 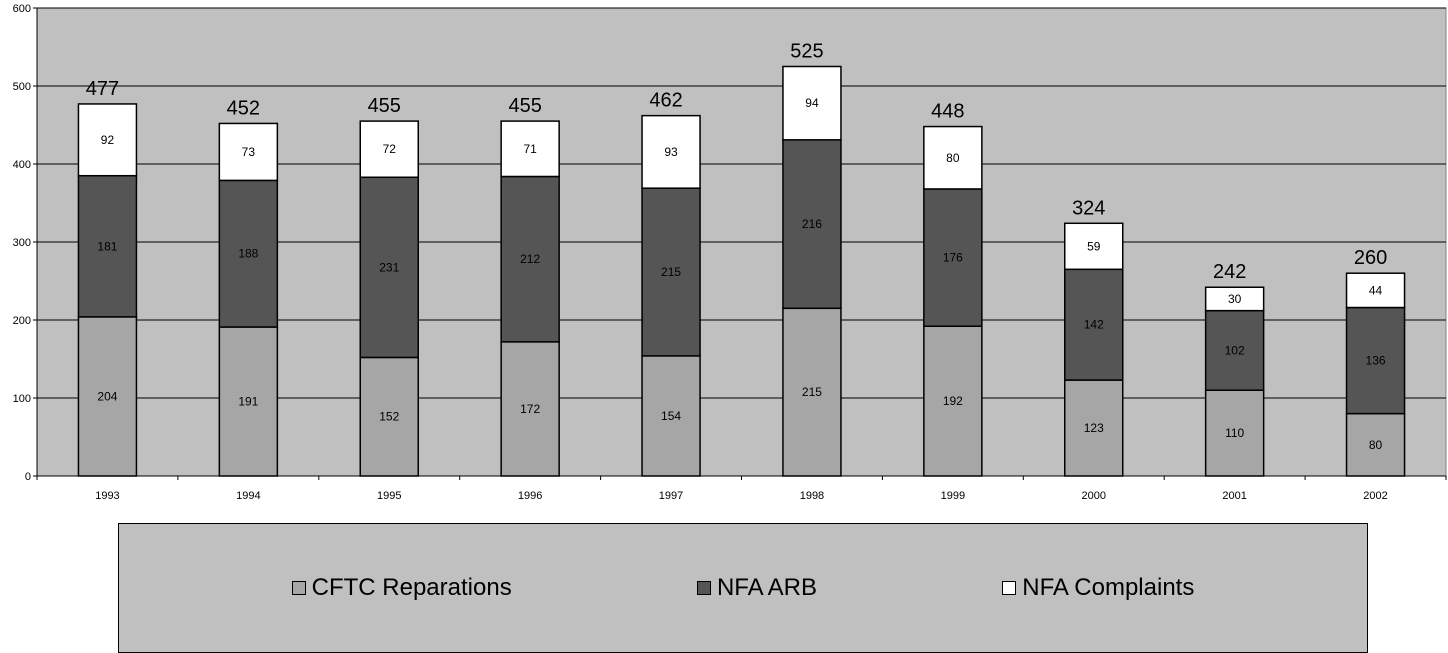 What do you see at coordinates (1108, 587) in the screenshot?
I see `legend-label: NFA Complaints` at bounding box center [1108, 587].